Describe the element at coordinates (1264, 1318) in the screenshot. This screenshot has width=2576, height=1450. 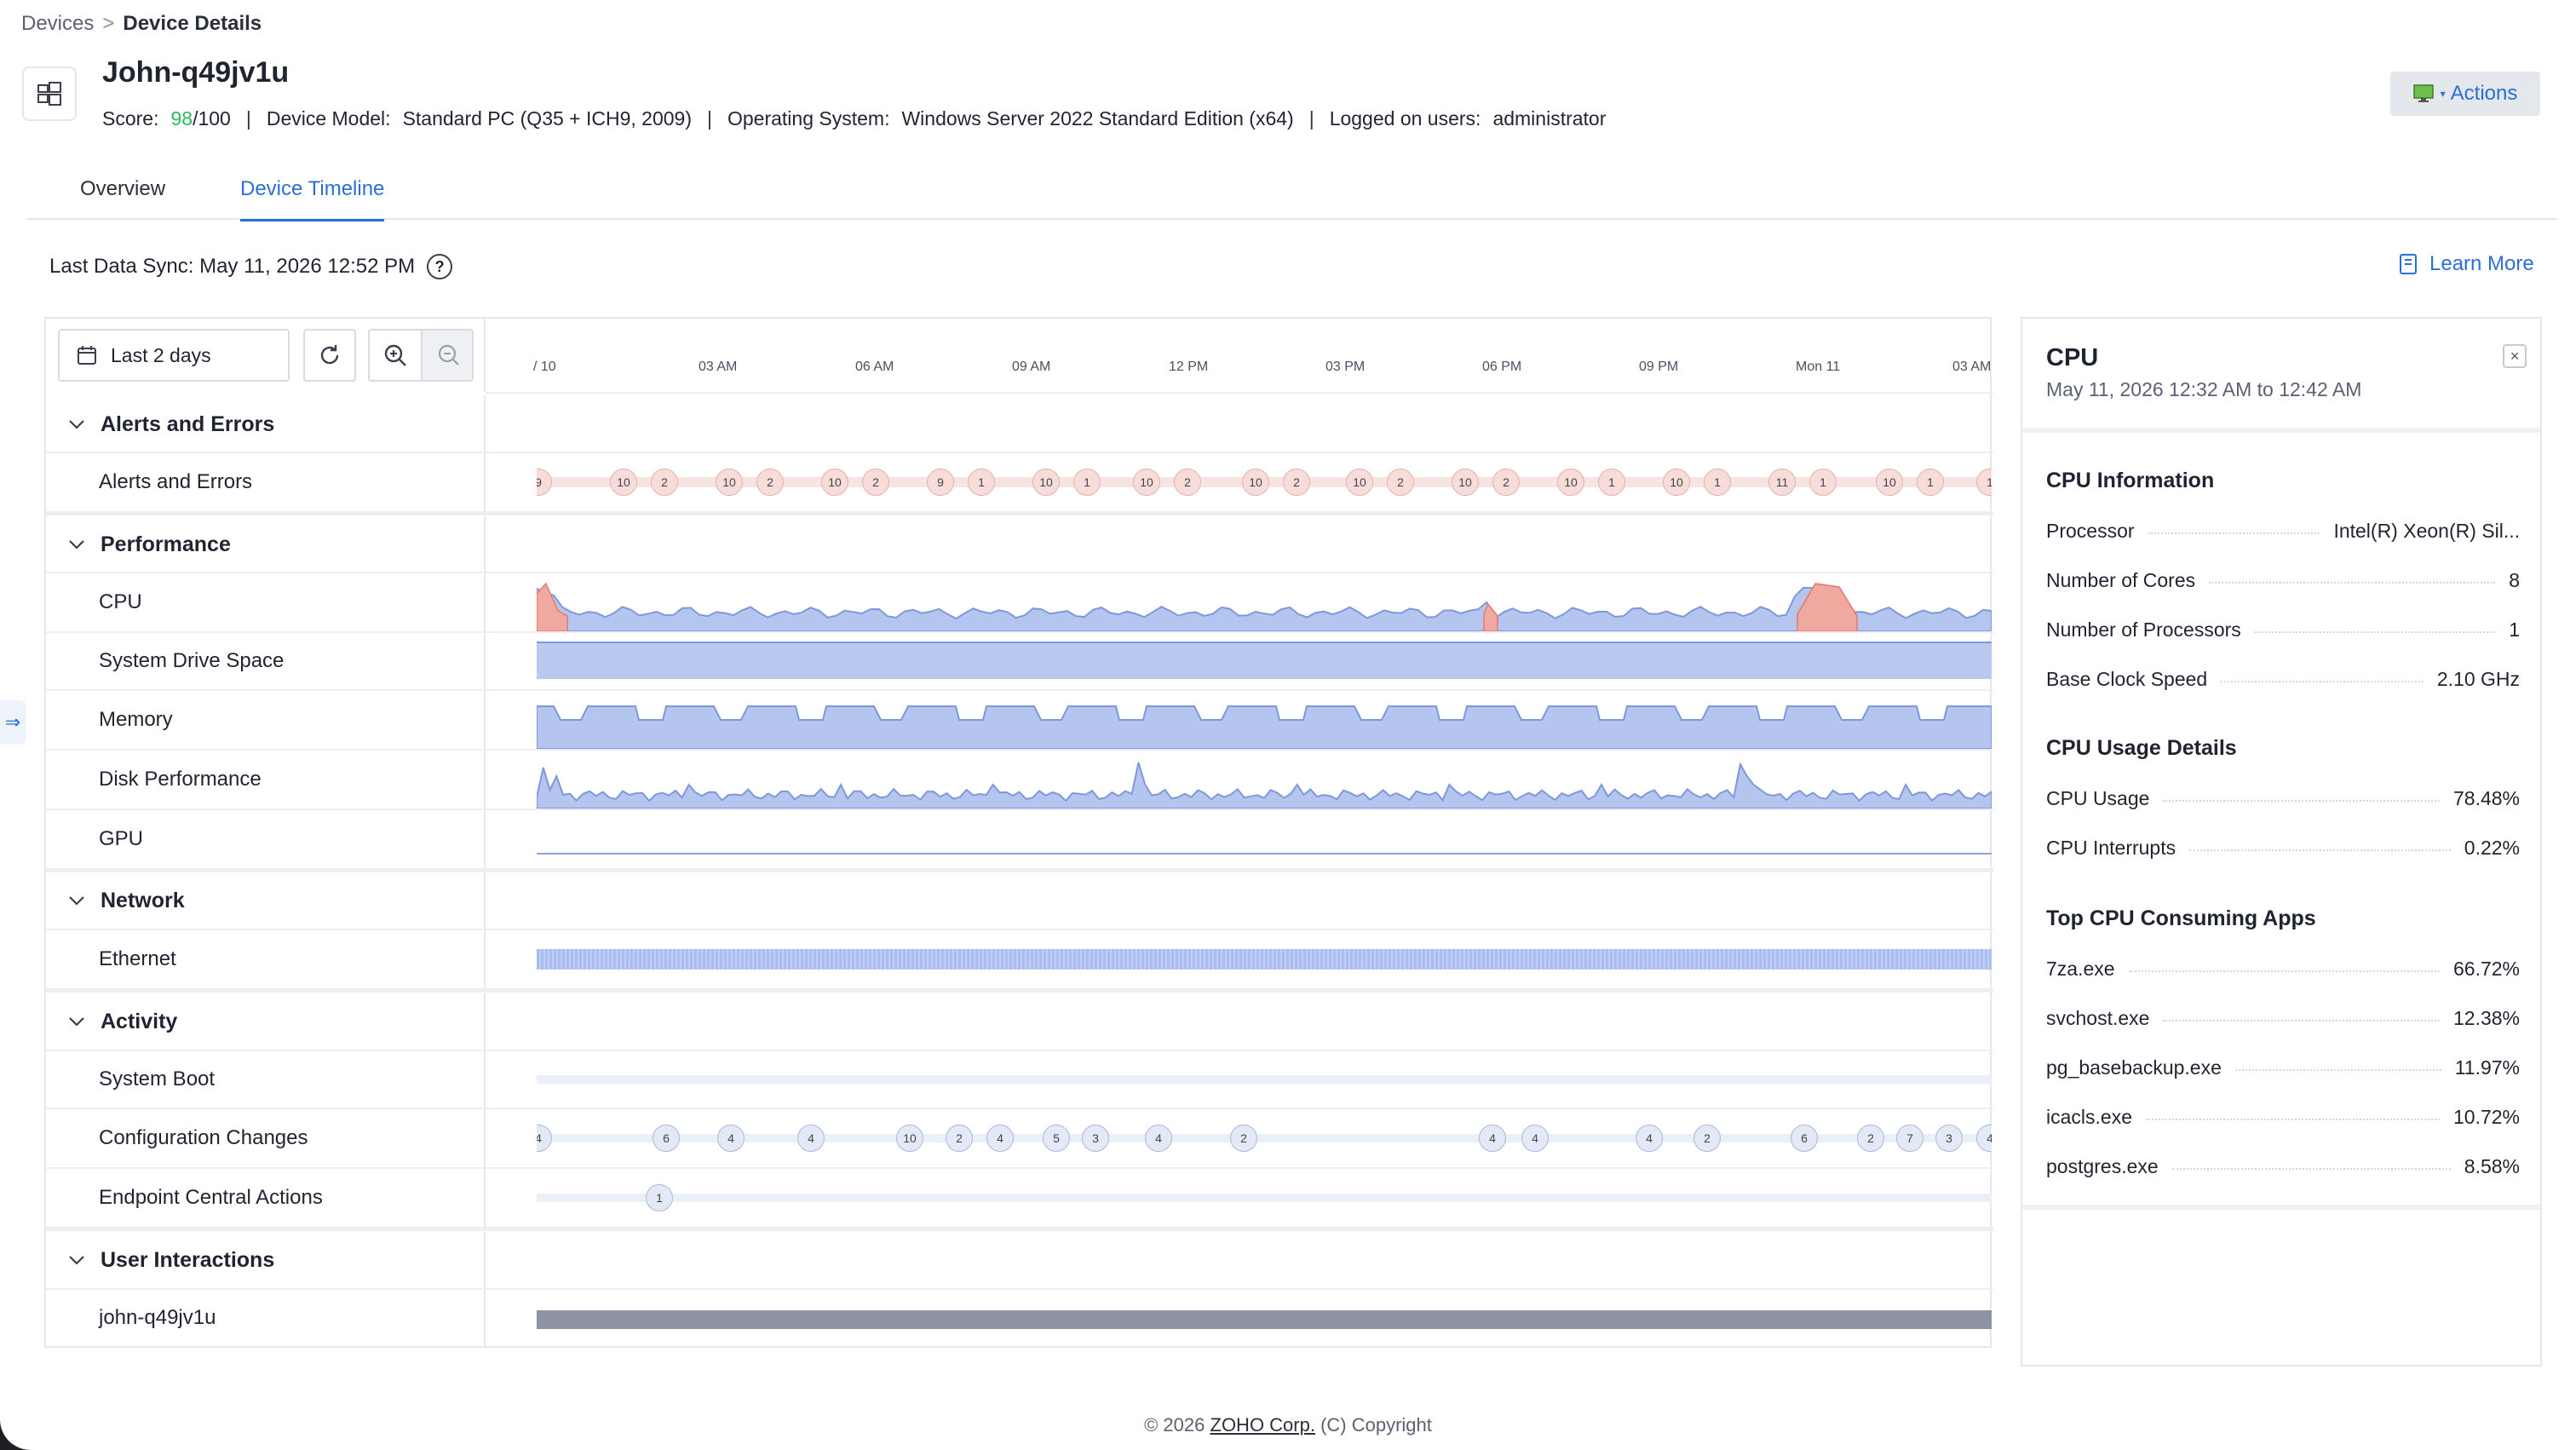
I see `user-track` at that location.